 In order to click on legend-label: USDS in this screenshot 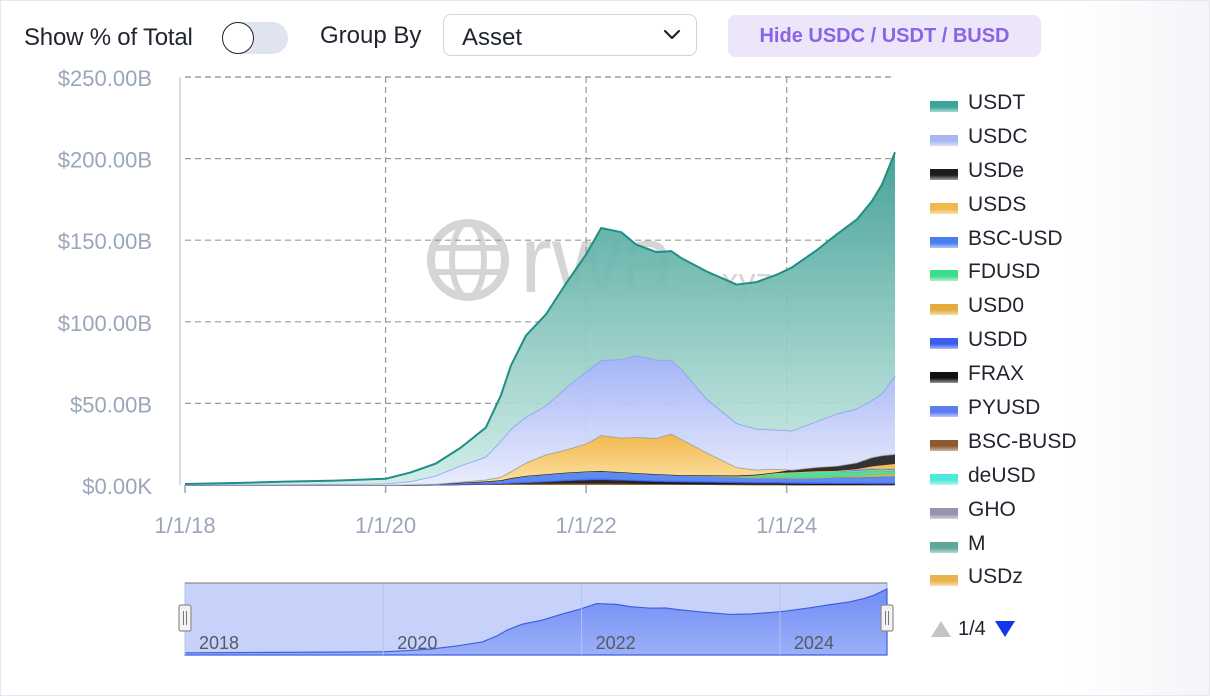, I will do `click(997, 204)`.